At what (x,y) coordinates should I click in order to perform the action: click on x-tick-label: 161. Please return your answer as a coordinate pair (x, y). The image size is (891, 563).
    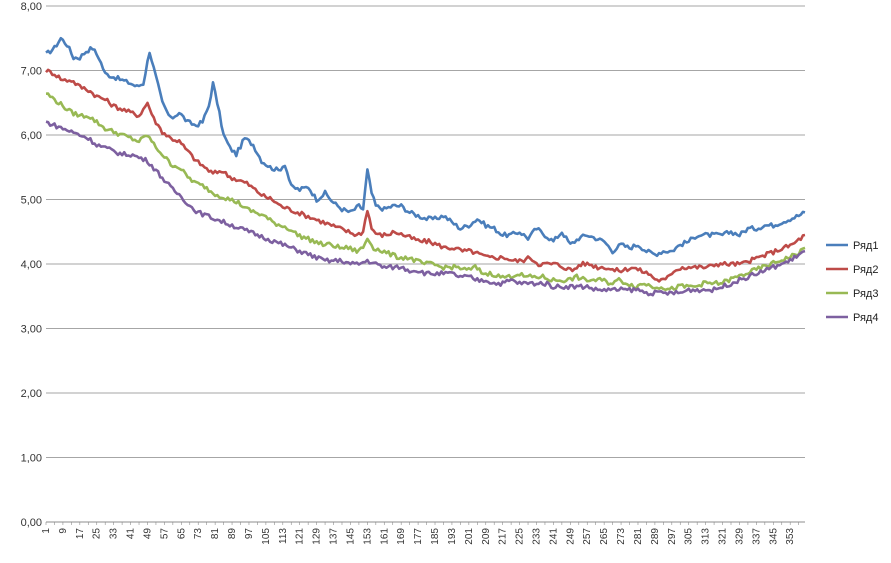
    Looking at the image, I should click on (384, 536).